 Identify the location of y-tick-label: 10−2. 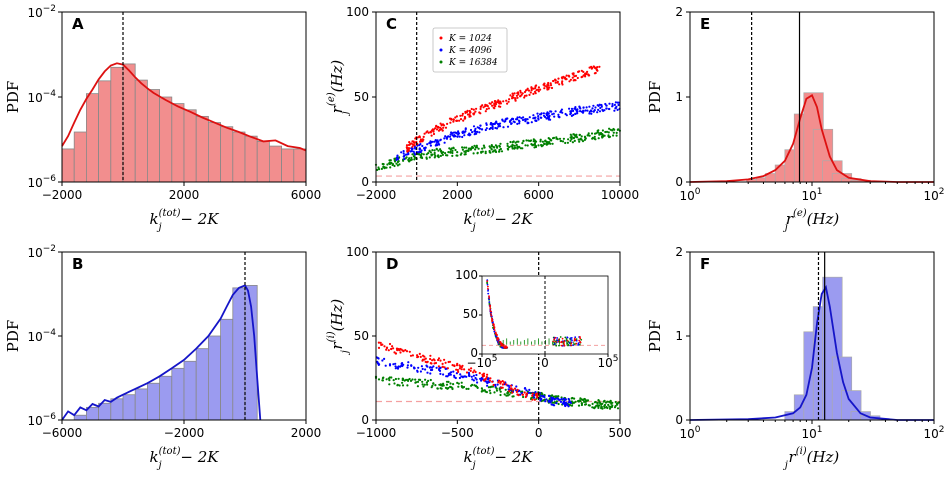
(41, 252).